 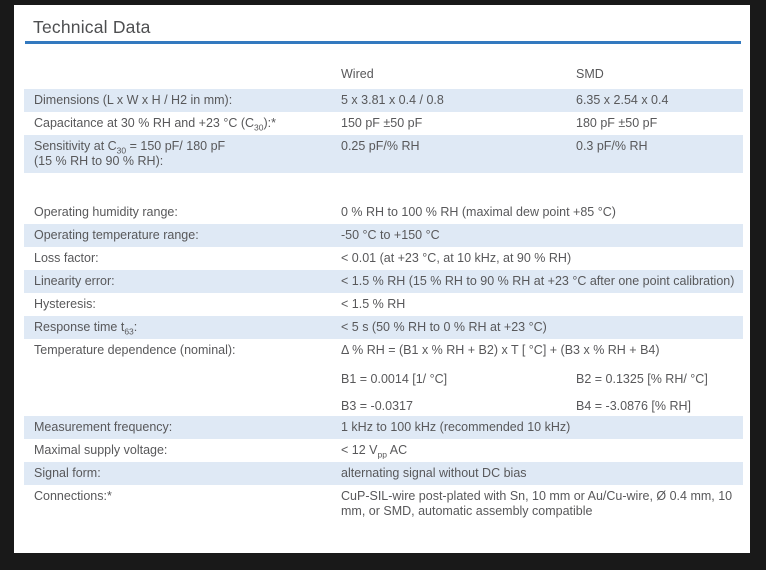 I want to click on row-value: B2 = 0.1325 [% RH/ °C], so click(x=642, y=378).